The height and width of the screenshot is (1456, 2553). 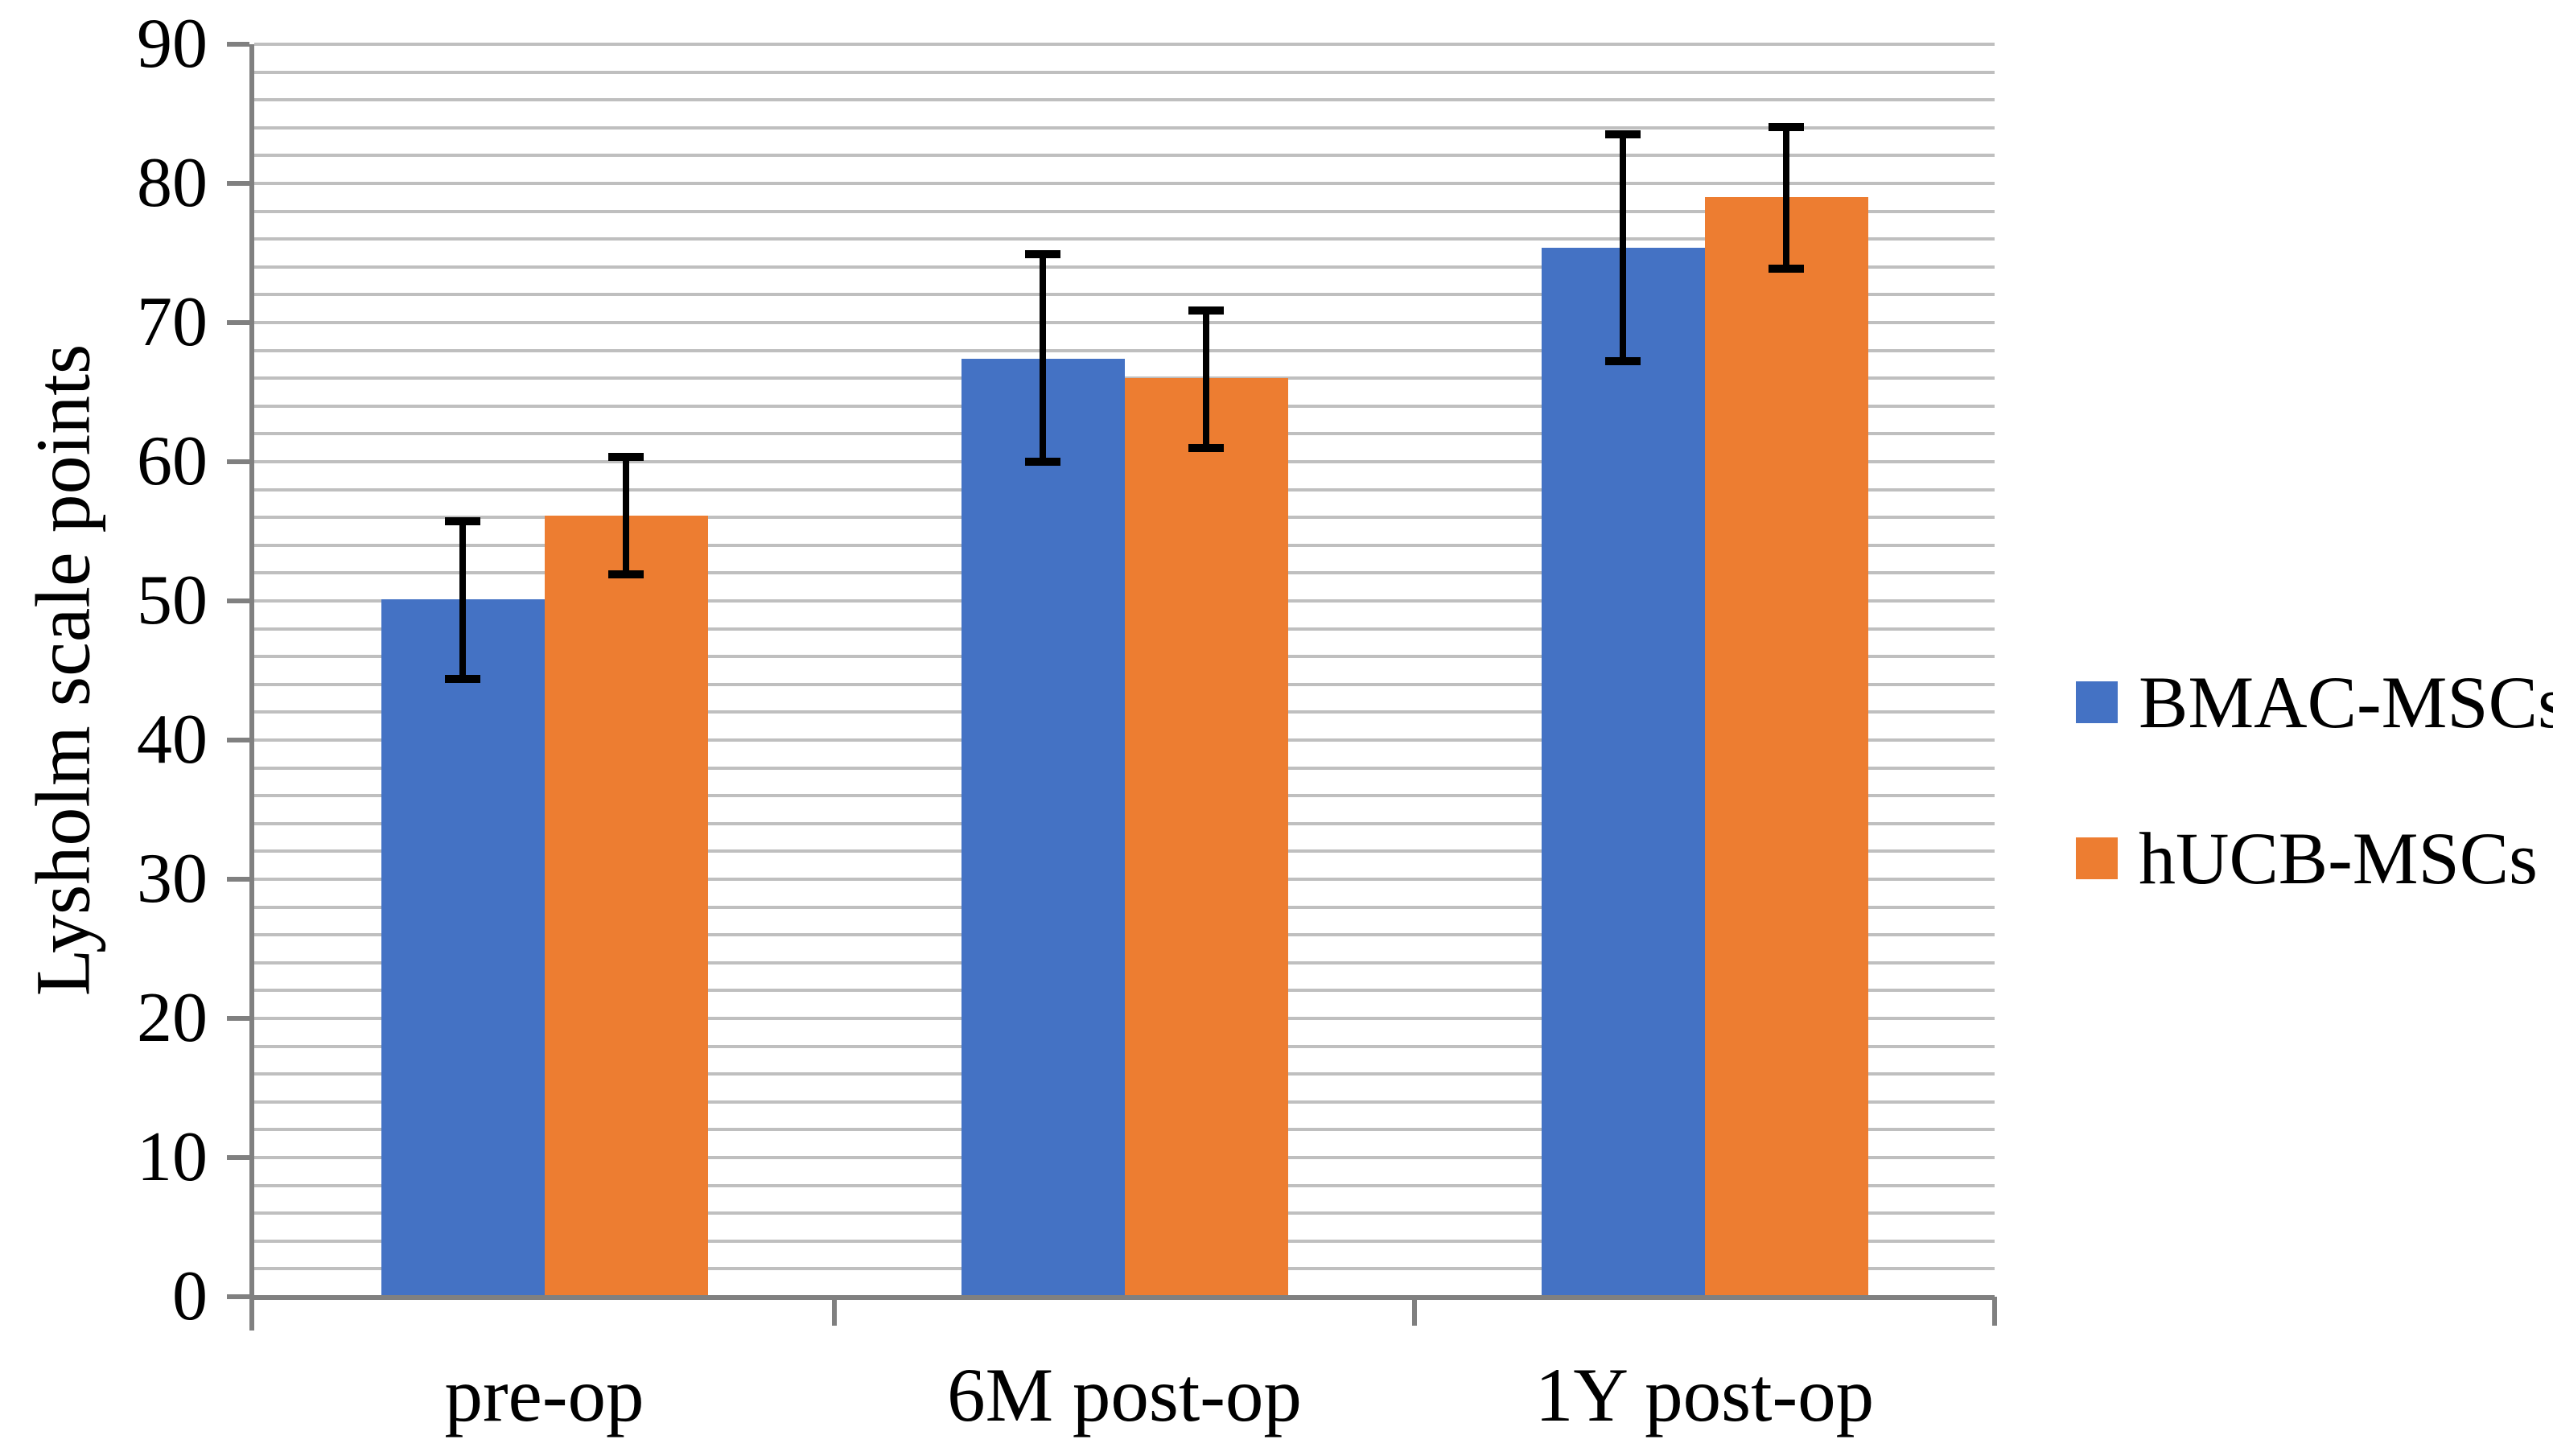 I want to click on x-category-label: pre-op, so click(x=544, y=1394).